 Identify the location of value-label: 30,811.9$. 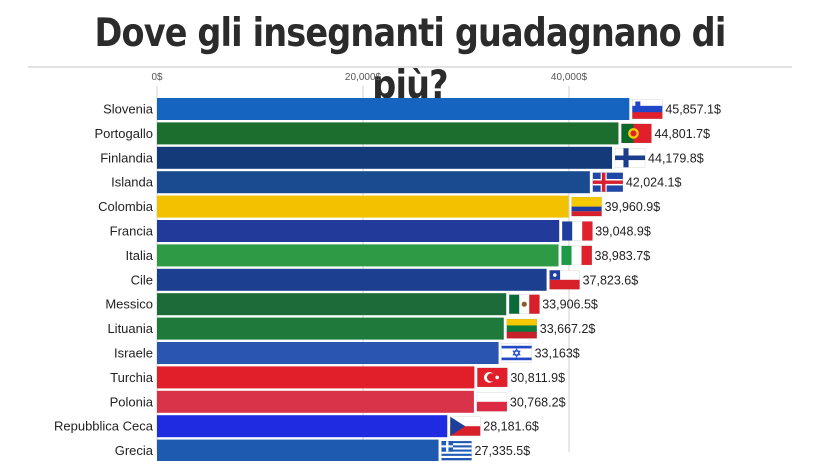
(537, 378).